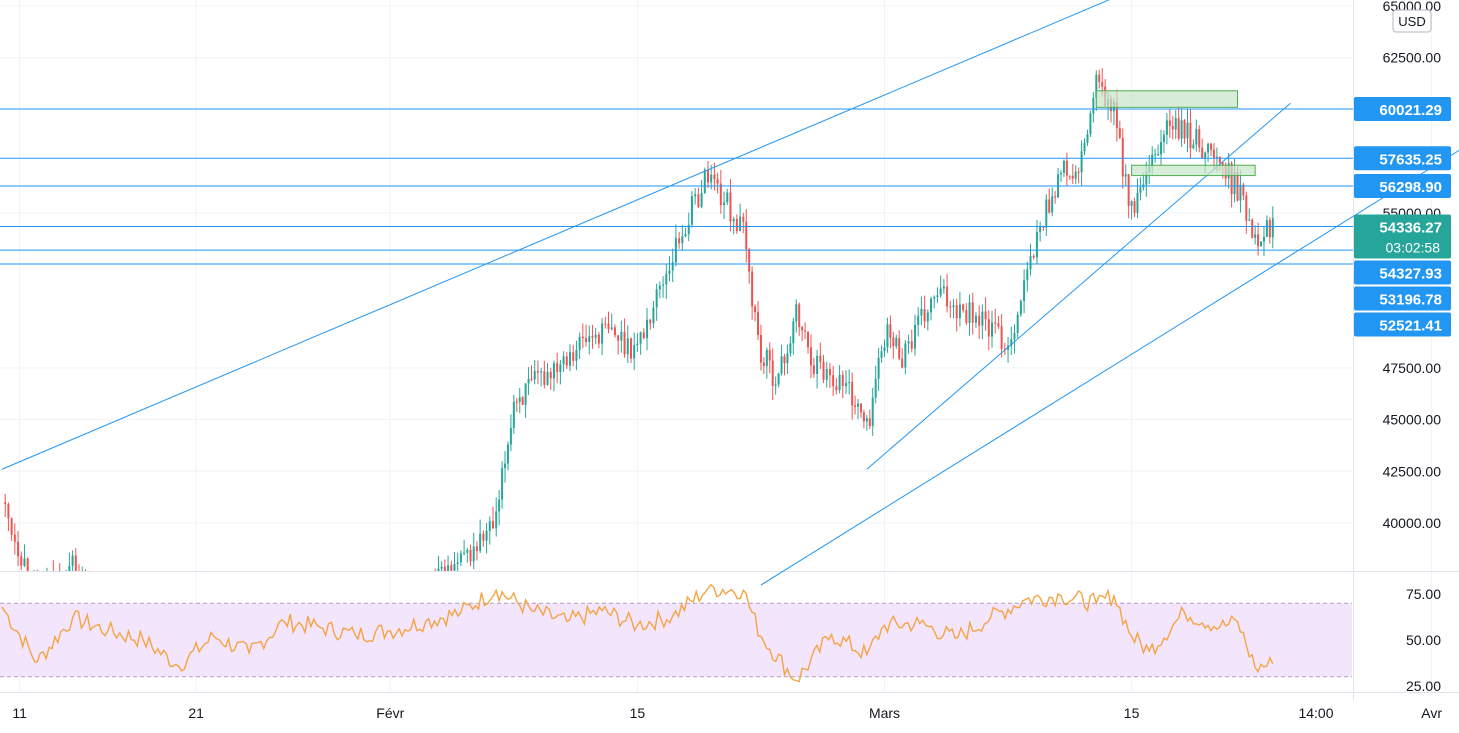  What do you see at coordinates (1412, 21) in the screenshot?
I see `currency-badge: USD` at bounding box center [1412, 21].